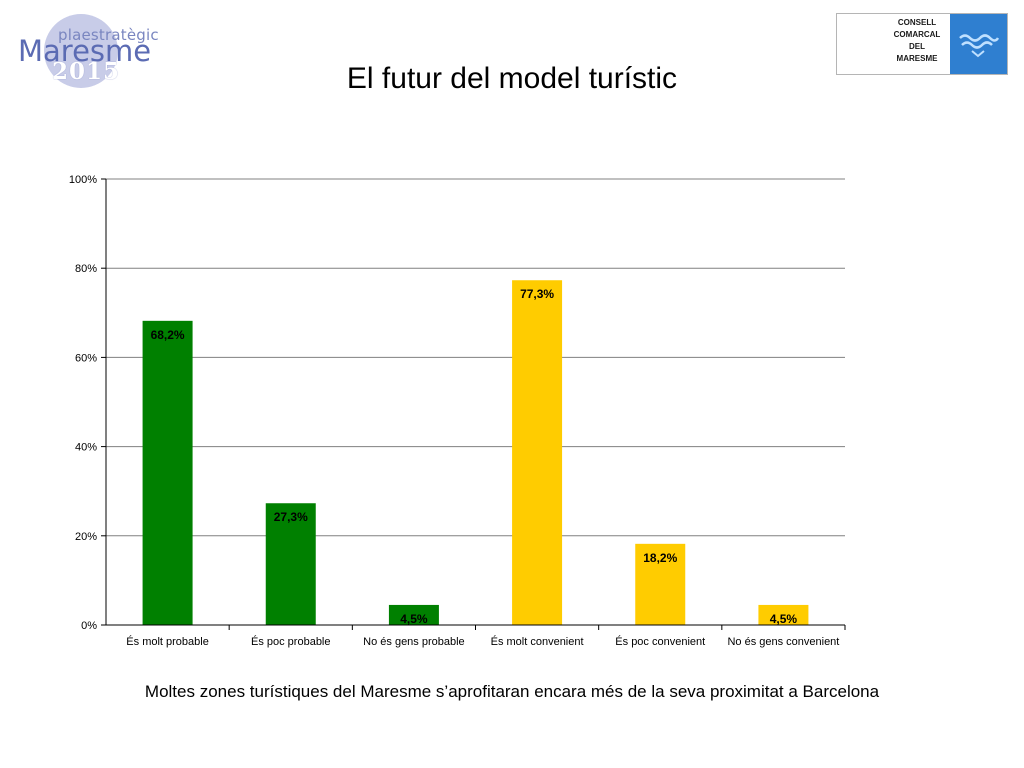 This screenshot has height=768, width=1024. What do you see at coordinates (83, 180) in the screenshot?
I see `y-tick-label: 100%` at bounding box center [83, 180].